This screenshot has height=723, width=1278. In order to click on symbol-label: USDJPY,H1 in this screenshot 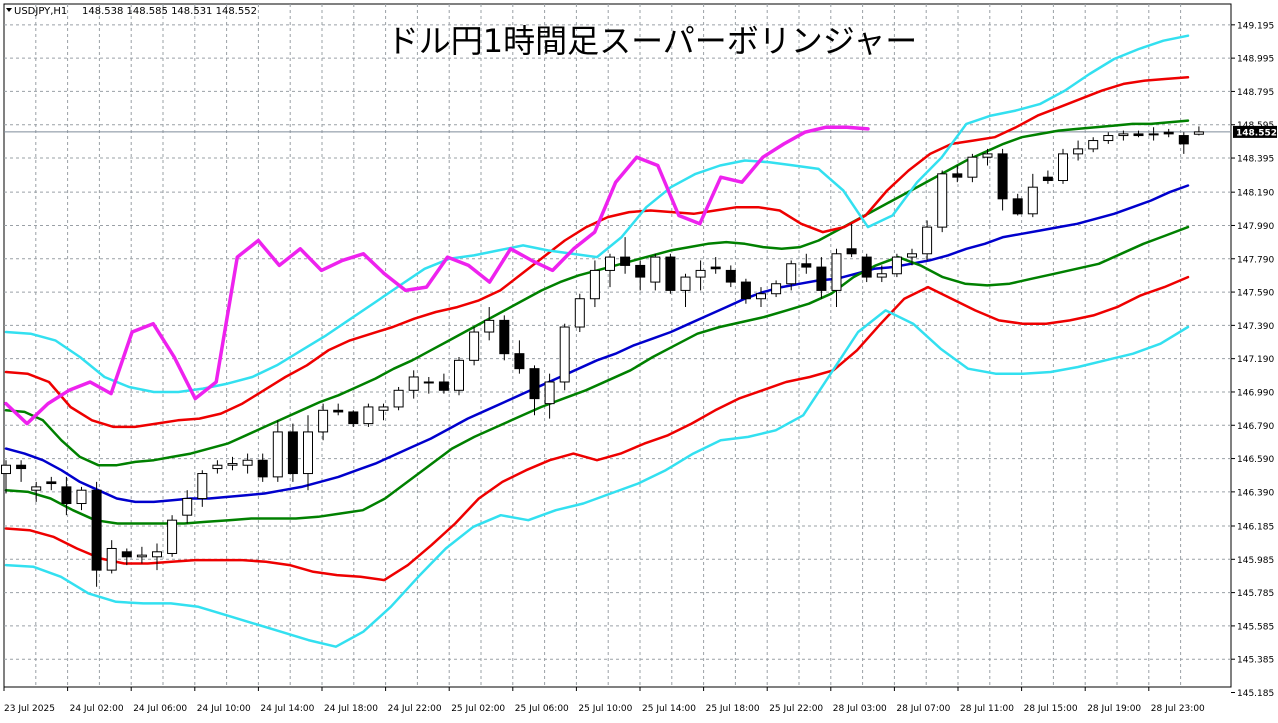, I will do `click(40, 11)`.